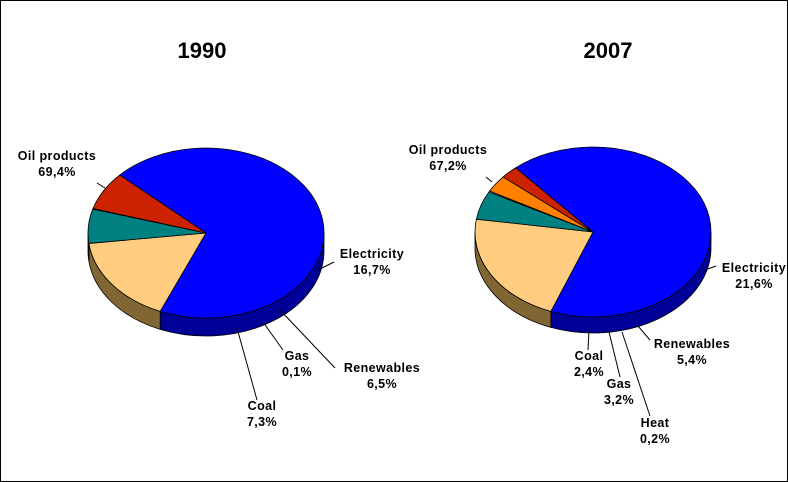  What do you see at coordinates (710, 268) in the screenshot?
I see `leader-line-electricity-2007` at bounding box center [710, 268].